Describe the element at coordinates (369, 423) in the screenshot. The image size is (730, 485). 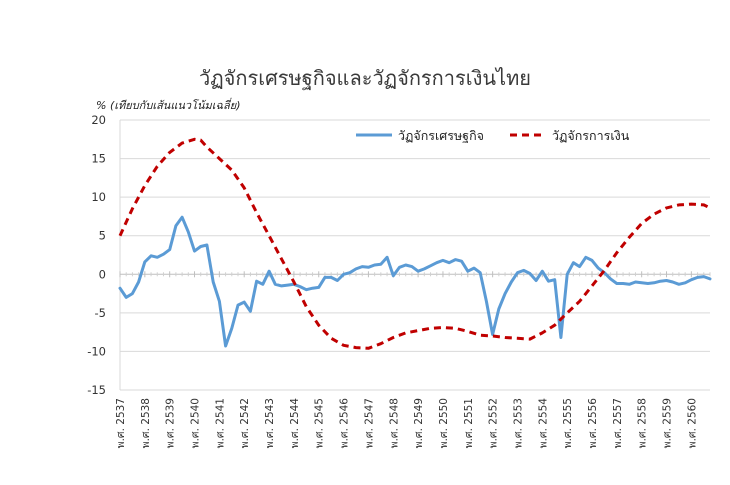
I see `x-tick-label: พ.ศ. 2547` at that location.